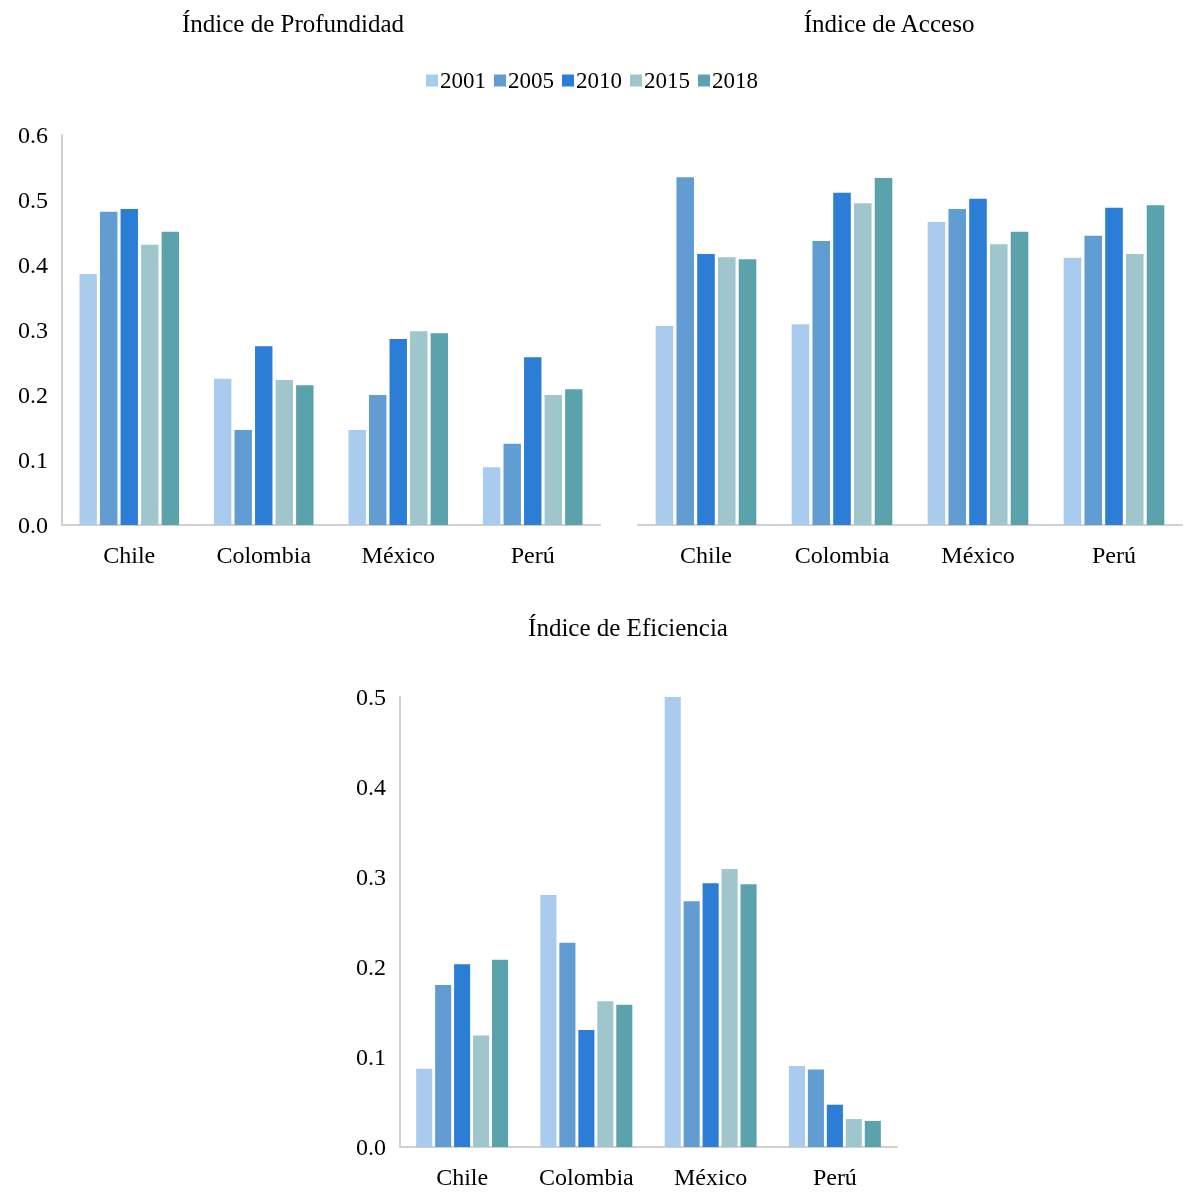 The width and height of the screenshot is (1184, 1197). Describe the element at coordinates (667, 80) in the screenshot. I see `legend-label: 2015` at that location.